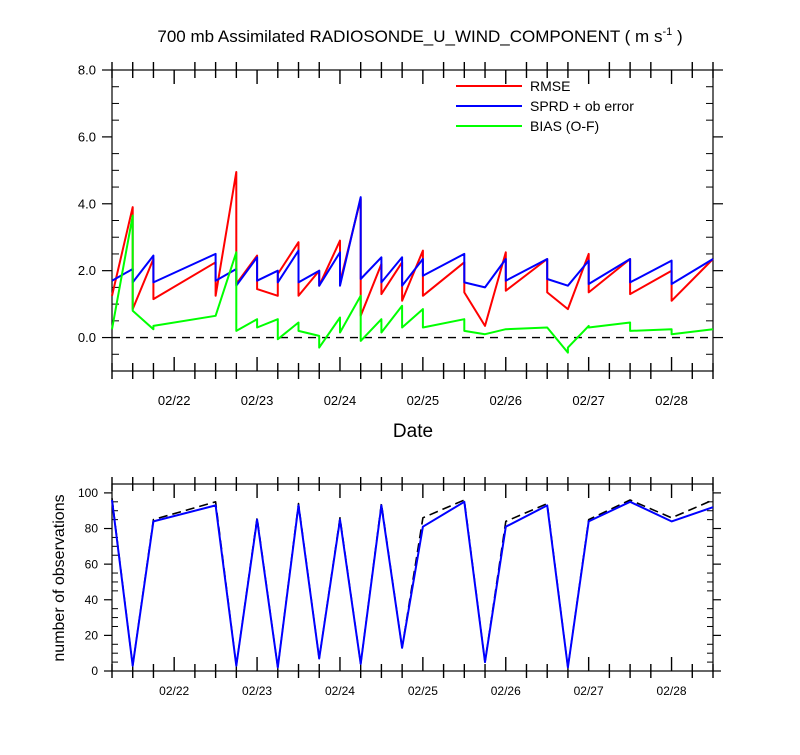 This screenshot has height=755, width=800. I want to click on chart-title-superscript: -1, so click(667, 32).